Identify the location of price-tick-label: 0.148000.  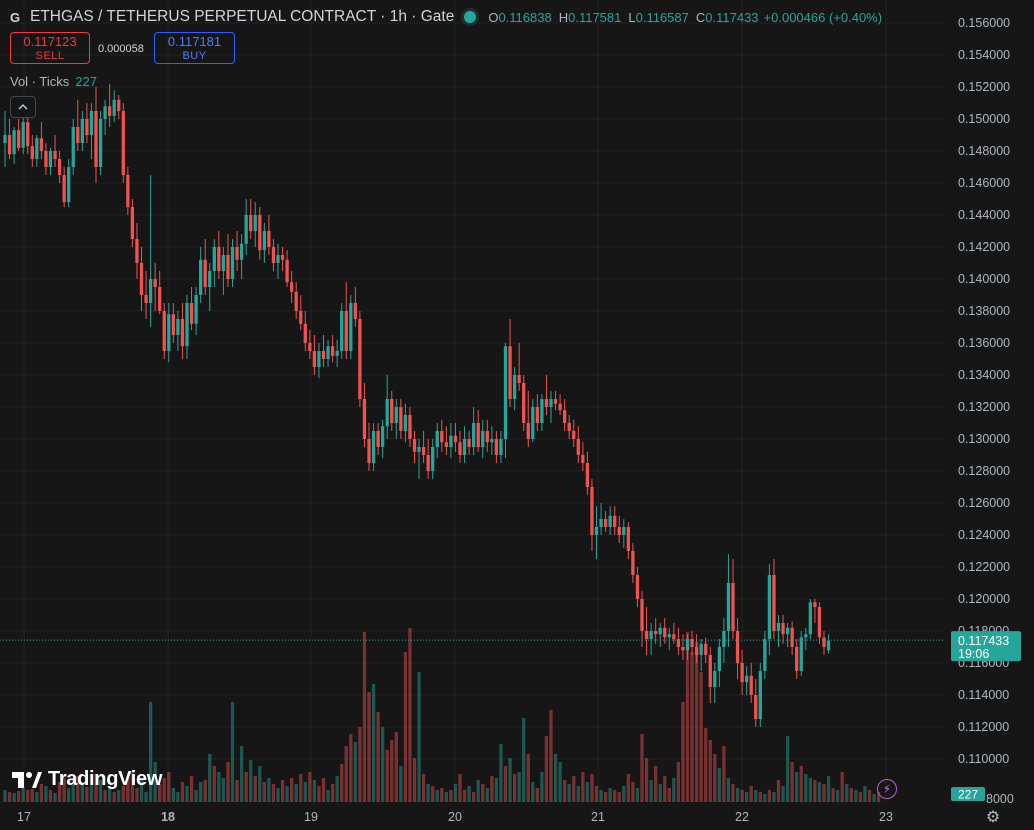
(984, 151).